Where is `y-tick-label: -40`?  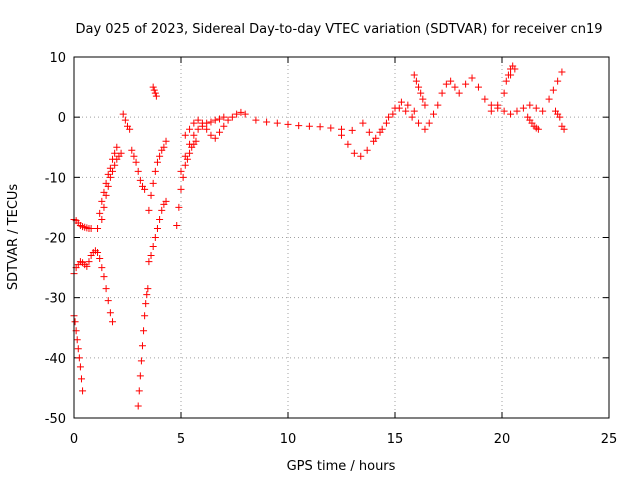 y-tick-label: -40 is located at coordinates (55, 359).